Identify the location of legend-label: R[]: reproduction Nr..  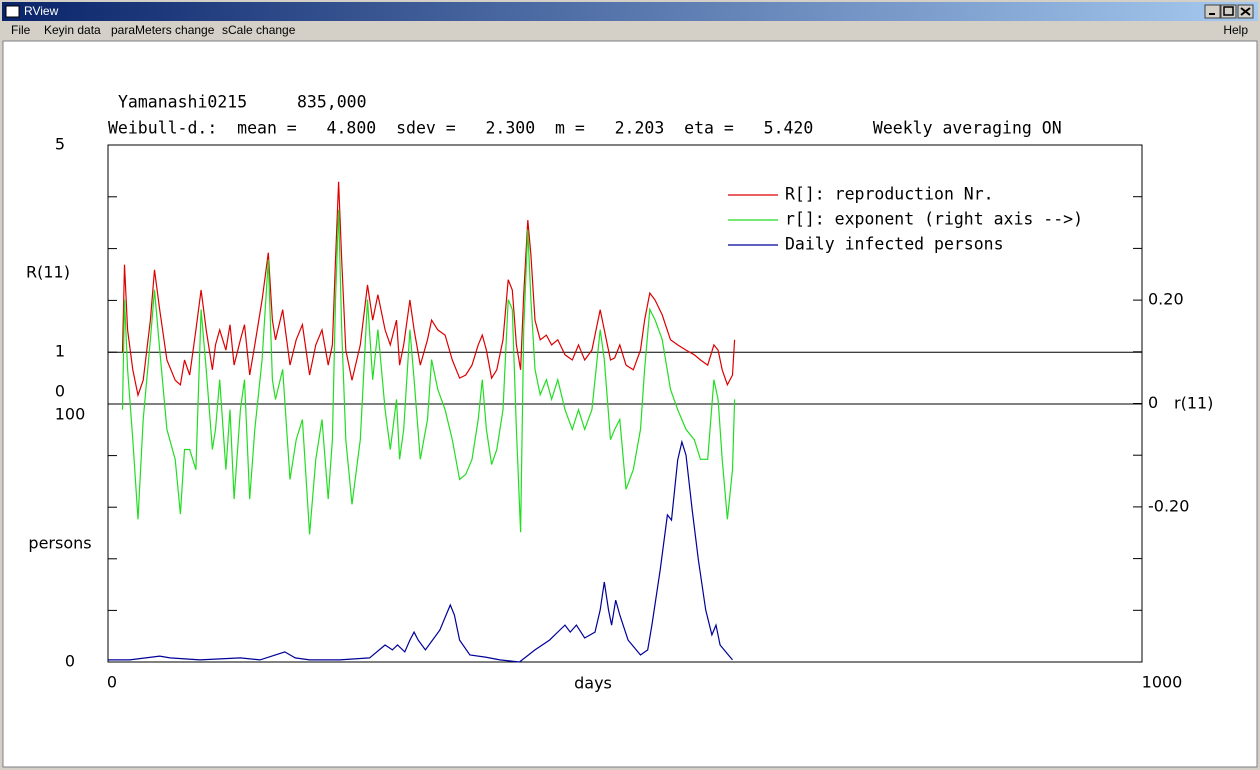
(889, 194).